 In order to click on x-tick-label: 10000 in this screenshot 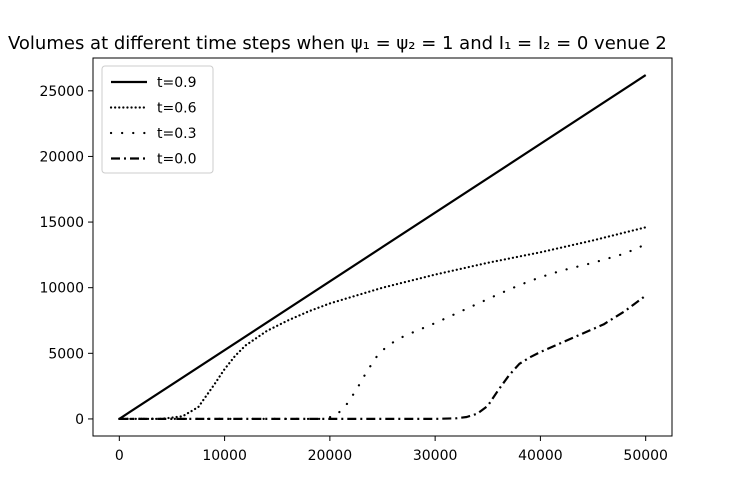, I will do `click(224, 456)`.